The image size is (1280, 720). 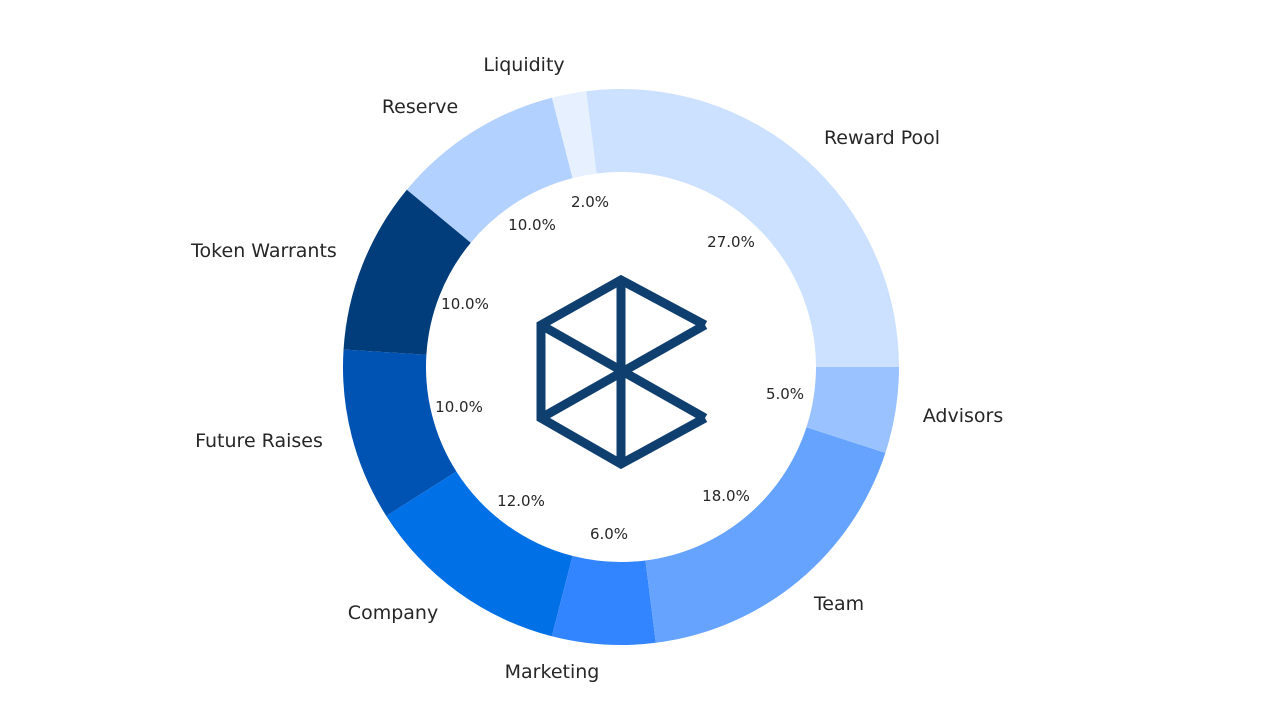 What do you see at coordinates (521, 501) in the screenshot?
I see `pct-company: 12.0%` at bounding box center [521, 501].